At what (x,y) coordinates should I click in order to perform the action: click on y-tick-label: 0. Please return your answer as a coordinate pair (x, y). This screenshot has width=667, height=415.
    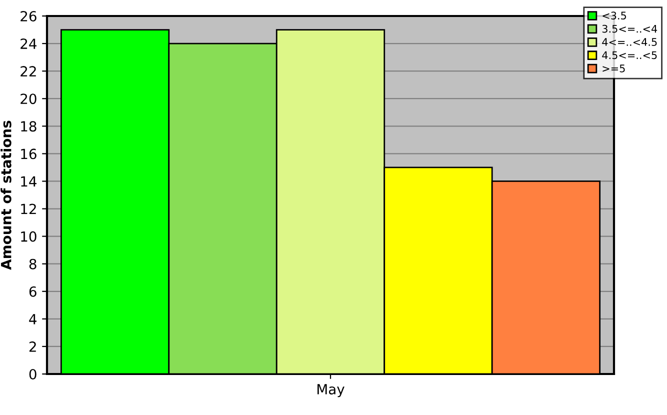
    Looking at the image, I should click on (32, 374).